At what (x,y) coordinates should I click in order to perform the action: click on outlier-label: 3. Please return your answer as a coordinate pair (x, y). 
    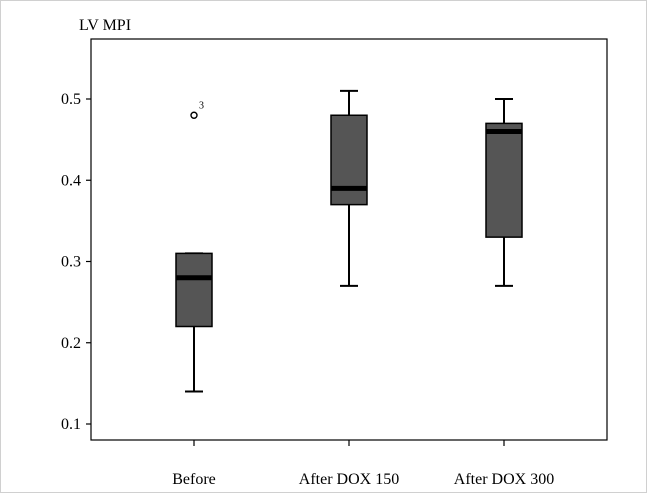
    Looking at the image, I should click on (201, 105).